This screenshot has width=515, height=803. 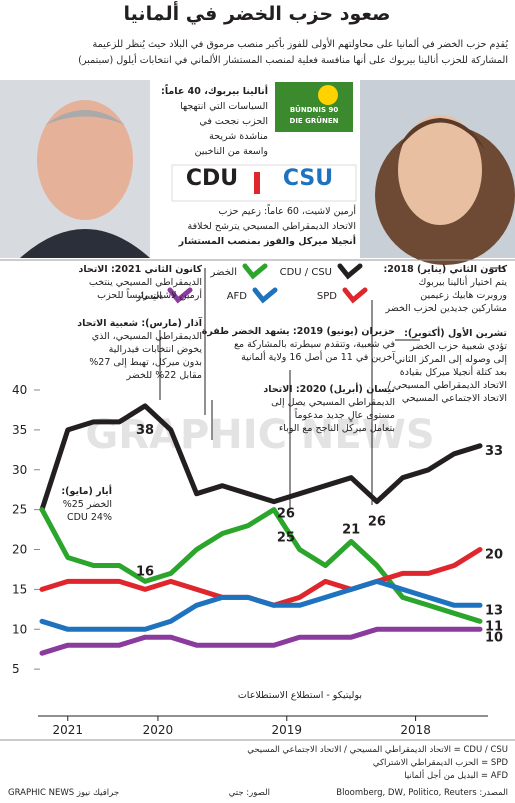 What do you see at coordinates (224, 106) in the screenshot?
I see `caption-line: السياسات التي انتهجها` at bounding box center [224, 106].